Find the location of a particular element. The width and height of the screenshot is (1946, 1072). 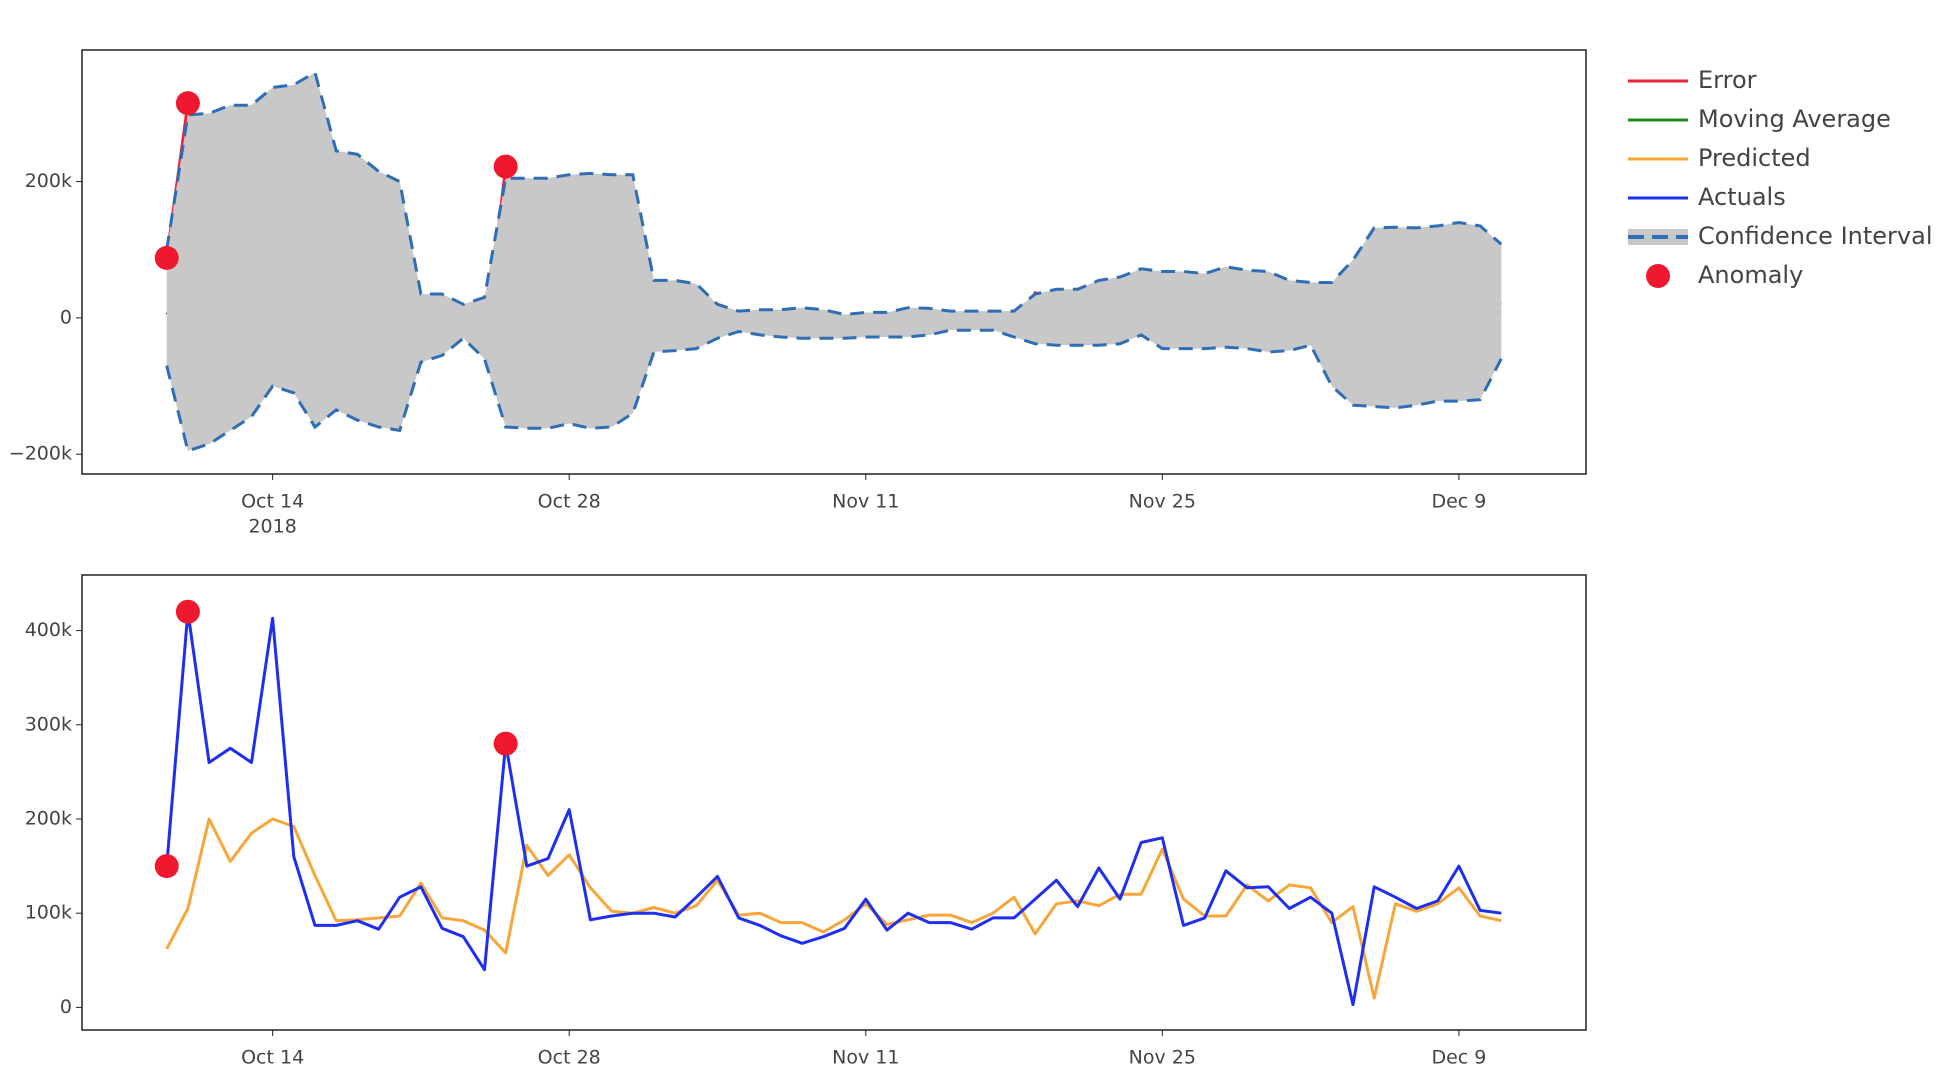

legend-swatch is located at coordinates (1658, 276).